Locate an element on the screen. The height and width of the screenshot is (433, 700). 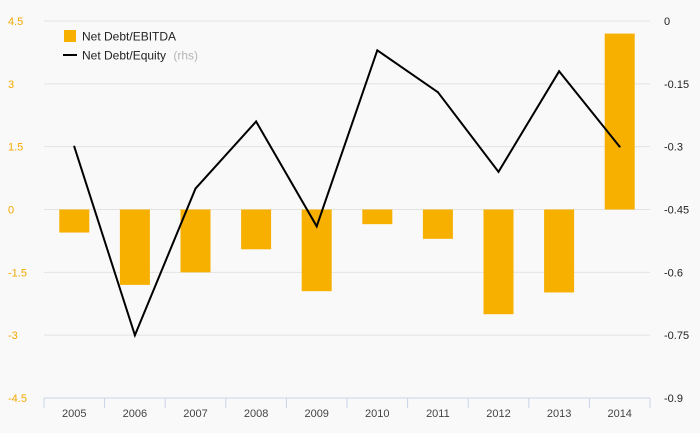
svg-text: Net Debt/Equity (rhs) is located at coordinates (140, 56).